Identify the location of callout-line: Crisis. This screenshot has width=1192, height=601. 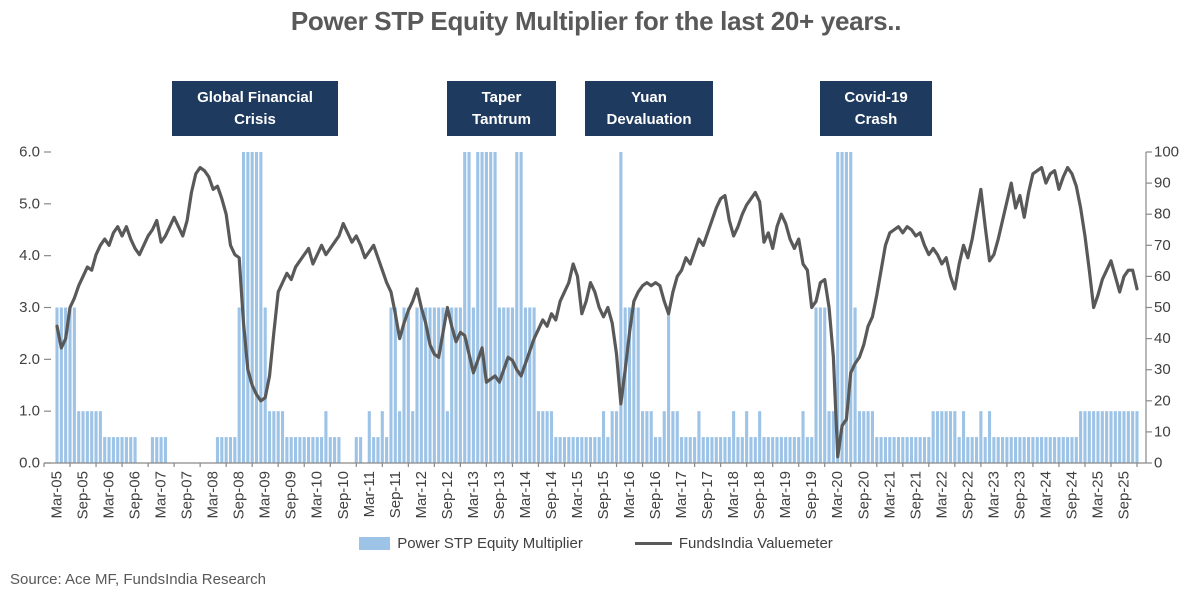
(255, 119).